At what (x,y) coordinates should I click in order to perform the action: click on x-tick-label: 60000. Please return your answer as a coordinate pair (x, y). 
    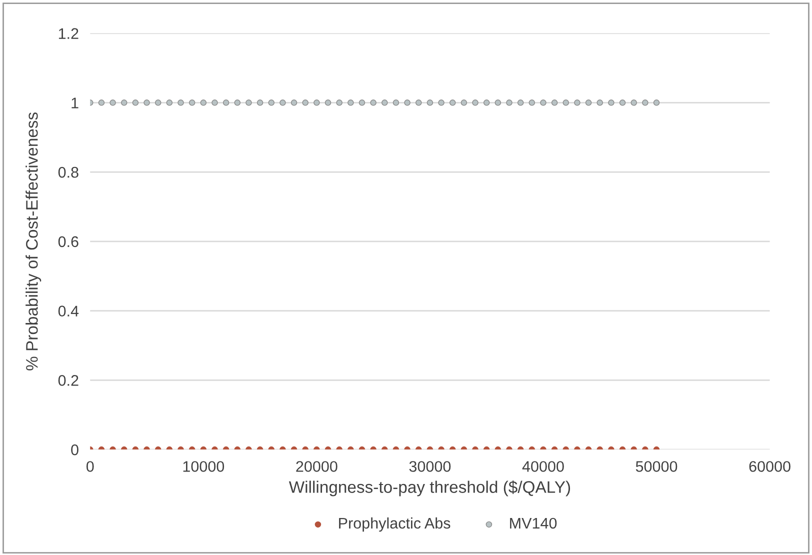
    Looking at the image, I should click on (769, 466).